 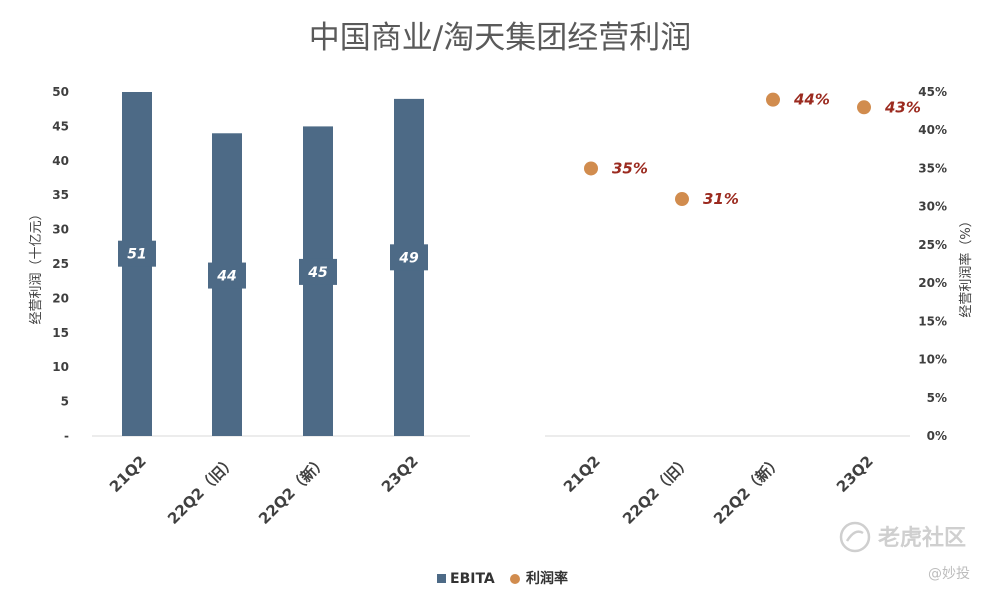 What do you see at coordinates (60, 92) in the screenshot?
I see `bar-y-tick-label: 50` at bounding box center [60, 92].